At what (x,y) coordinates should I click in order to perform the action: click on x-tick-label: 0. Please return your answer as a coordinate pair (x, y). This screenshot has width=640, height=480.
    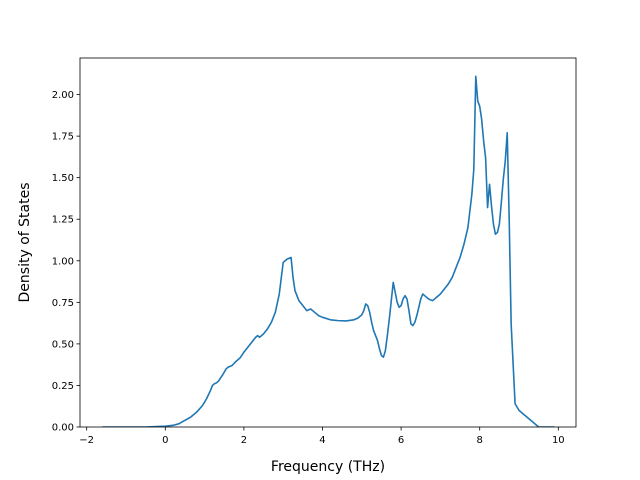
    Looking at the image, I should click on (165, 440).